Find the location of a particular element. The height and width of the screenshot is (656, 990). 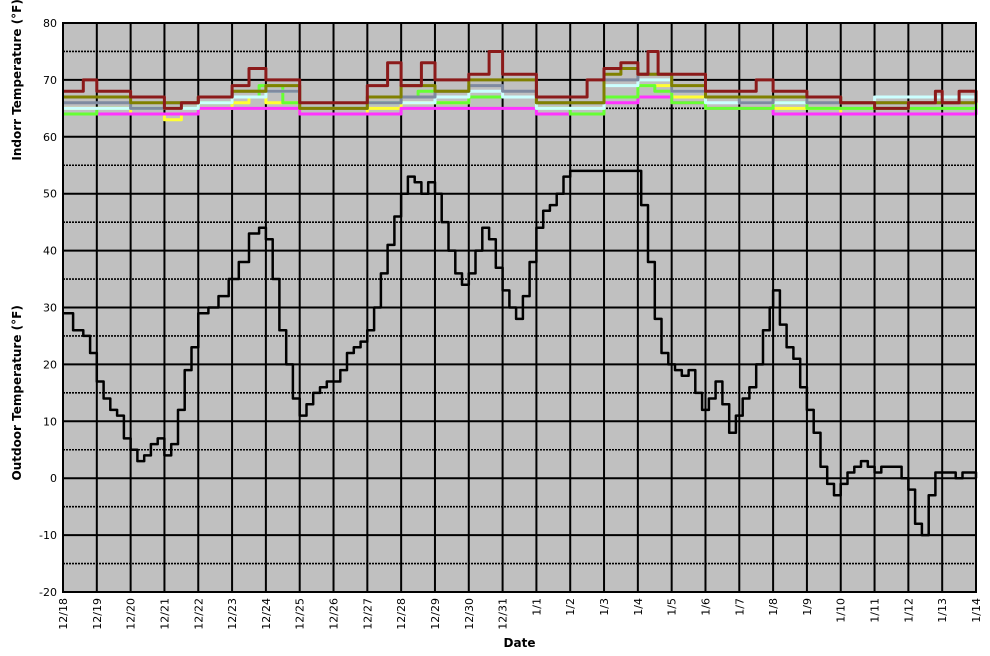

x-tick-label: 1/3 is located at coordinates (604, 607).